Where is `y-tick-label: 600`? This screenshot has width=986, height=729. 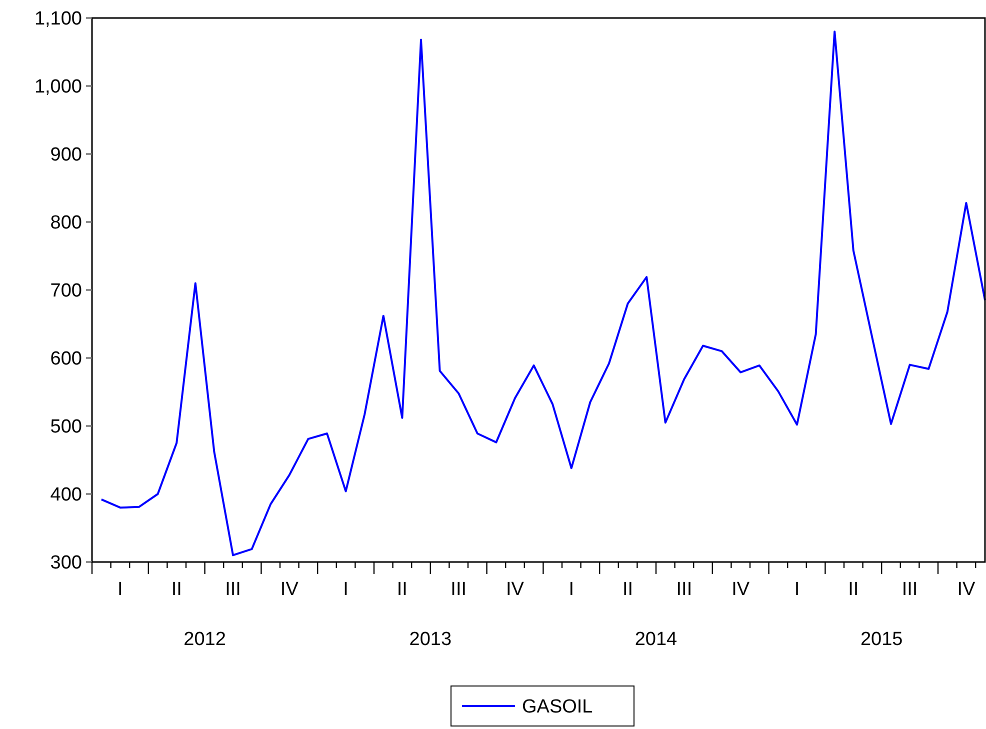 y-tick-label: 600 is located at coordinates (66, 359).